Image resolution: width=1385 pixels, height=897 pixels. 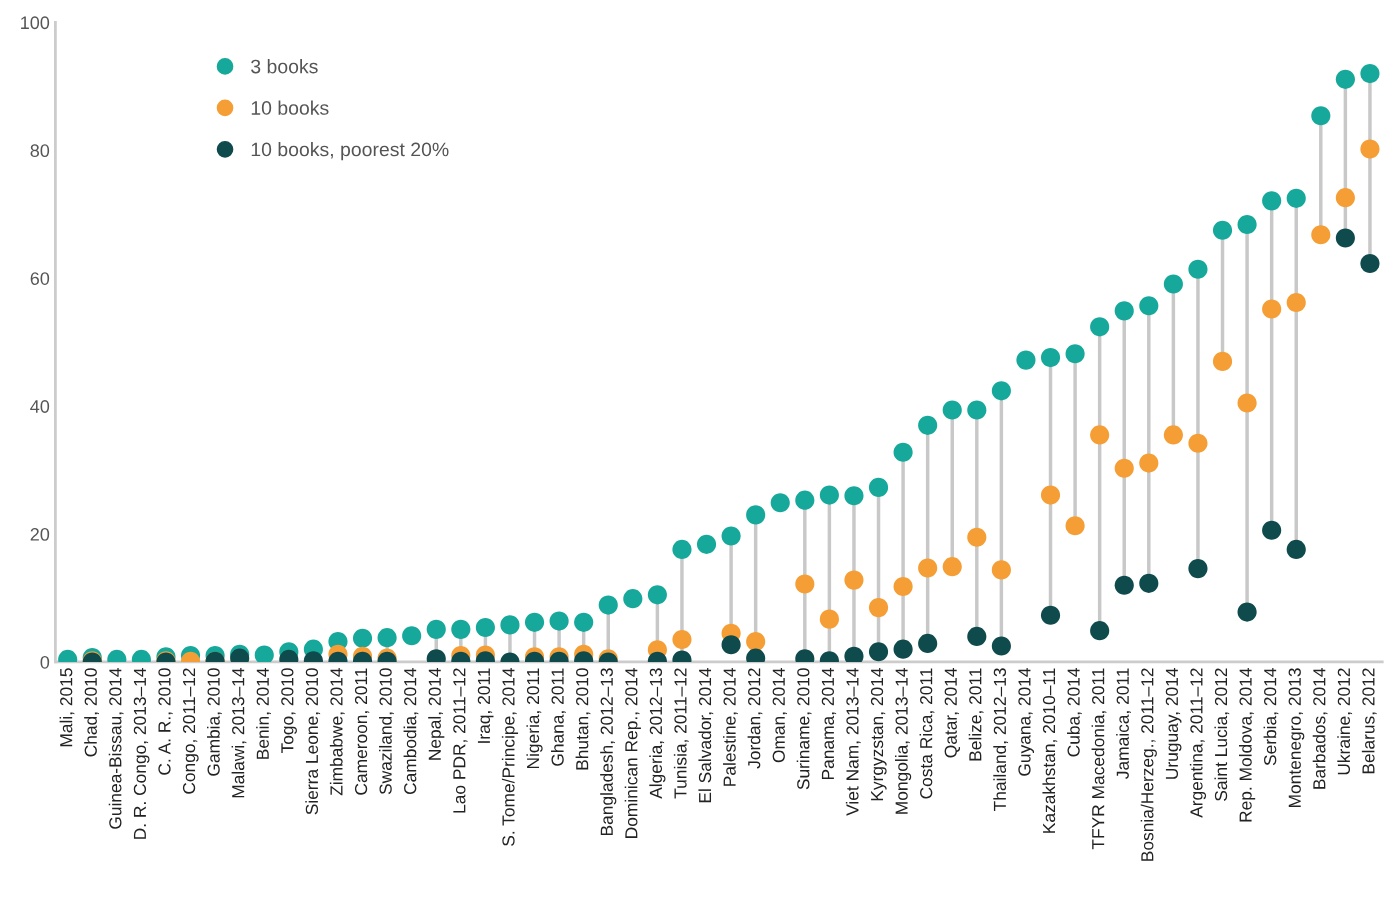 I want to click on x-tick-label: Lao PDR, 2011–12, so click(x=460, y=740).